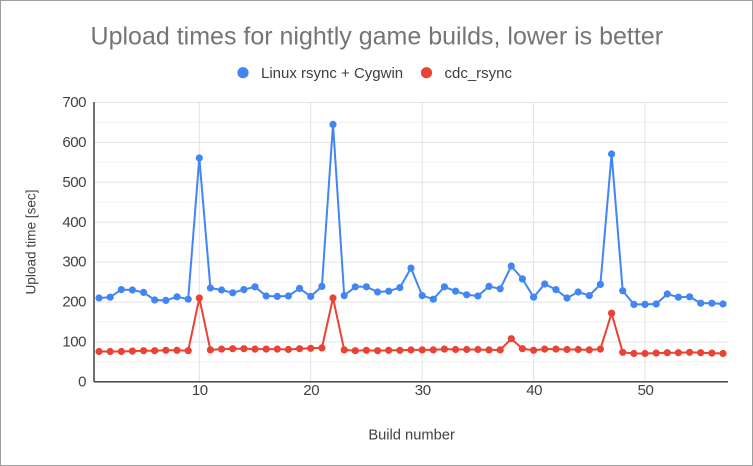 This screenshot has height=466, width=753. What do you see at coordinates (74, 102) in the screenshot?
I see `svg-text: 700` at bounding box center [74, 102].